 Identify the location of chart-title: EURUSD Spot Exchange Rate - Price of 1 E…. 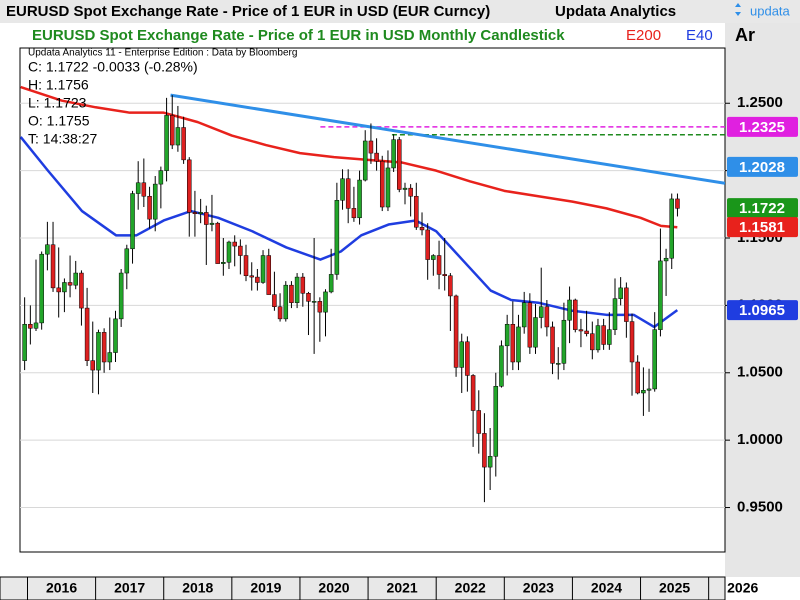
(248, 11).